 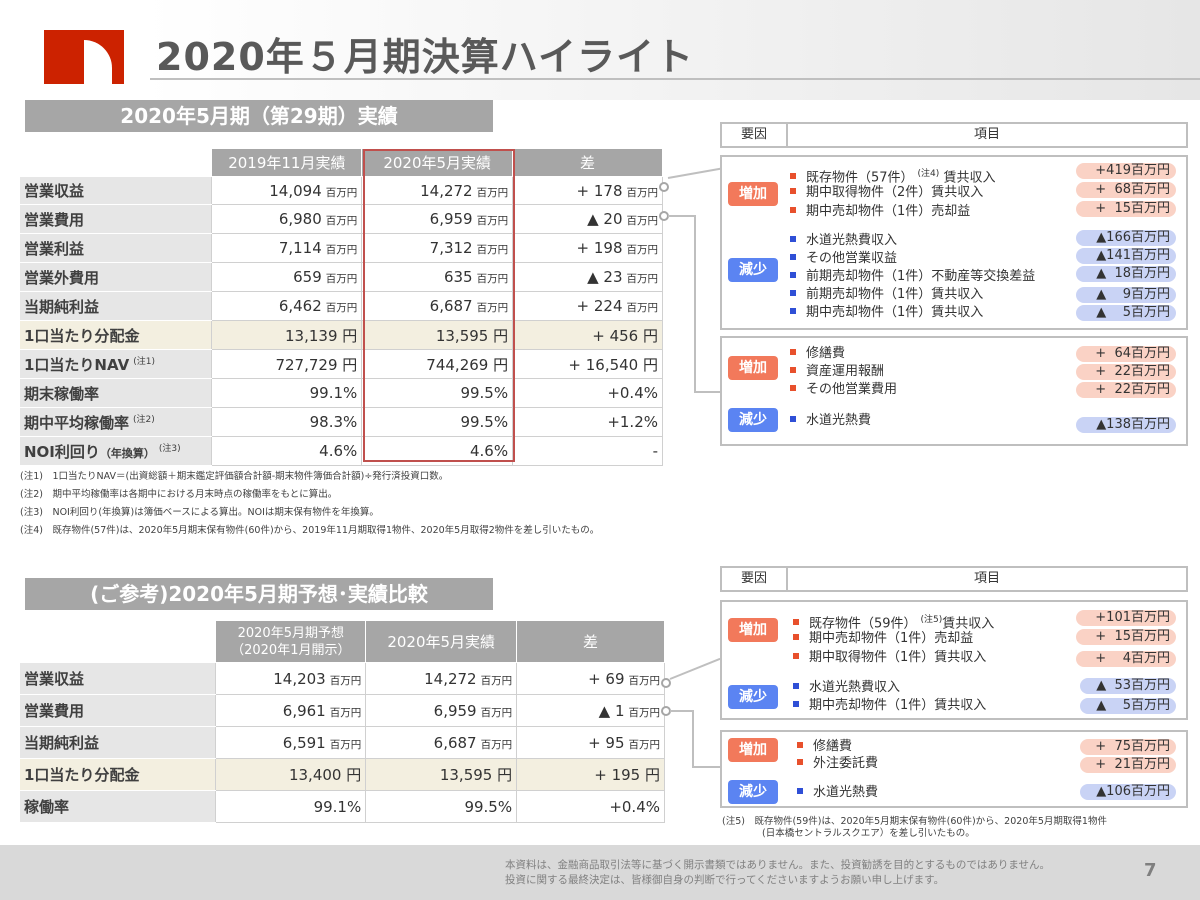 What do you see at coordinates (342, 806) in the screenshot?
I see `table-row: 稼働率 99.1% 99.5% +0.4%` at bounding box center [342, 806].